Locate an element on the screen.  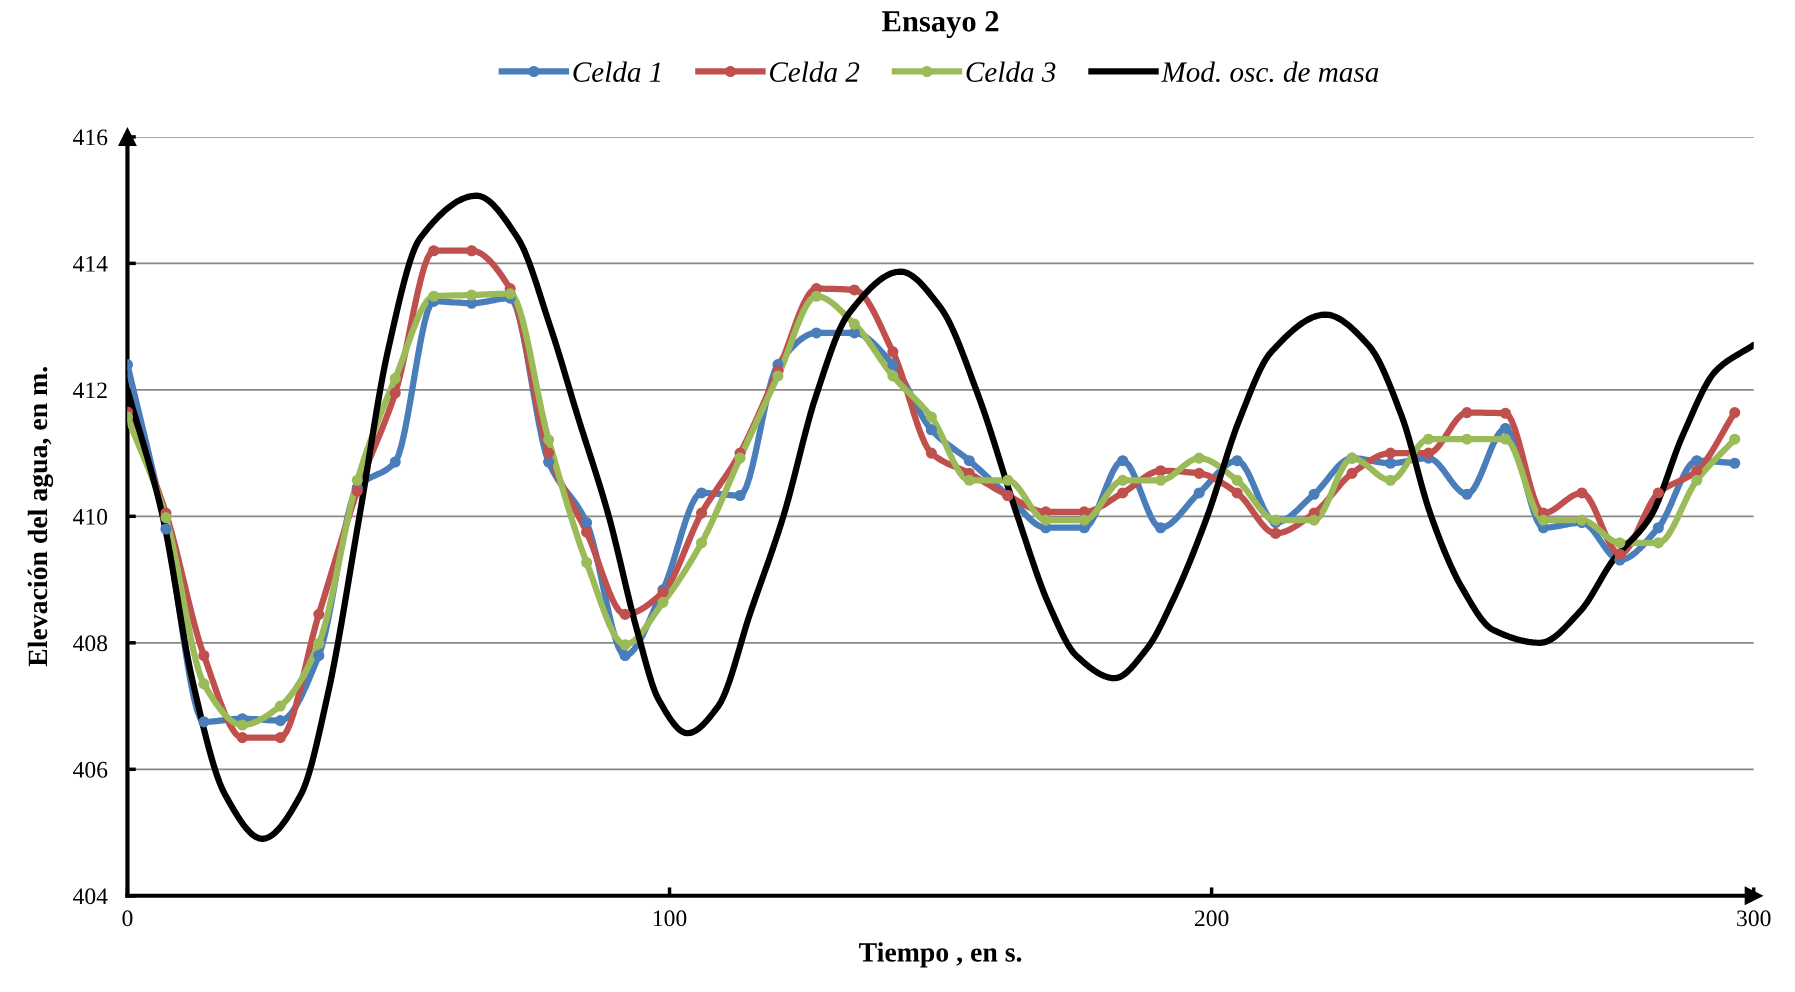
legend-label: Celda 3 is located at coordinates (1011, 71).